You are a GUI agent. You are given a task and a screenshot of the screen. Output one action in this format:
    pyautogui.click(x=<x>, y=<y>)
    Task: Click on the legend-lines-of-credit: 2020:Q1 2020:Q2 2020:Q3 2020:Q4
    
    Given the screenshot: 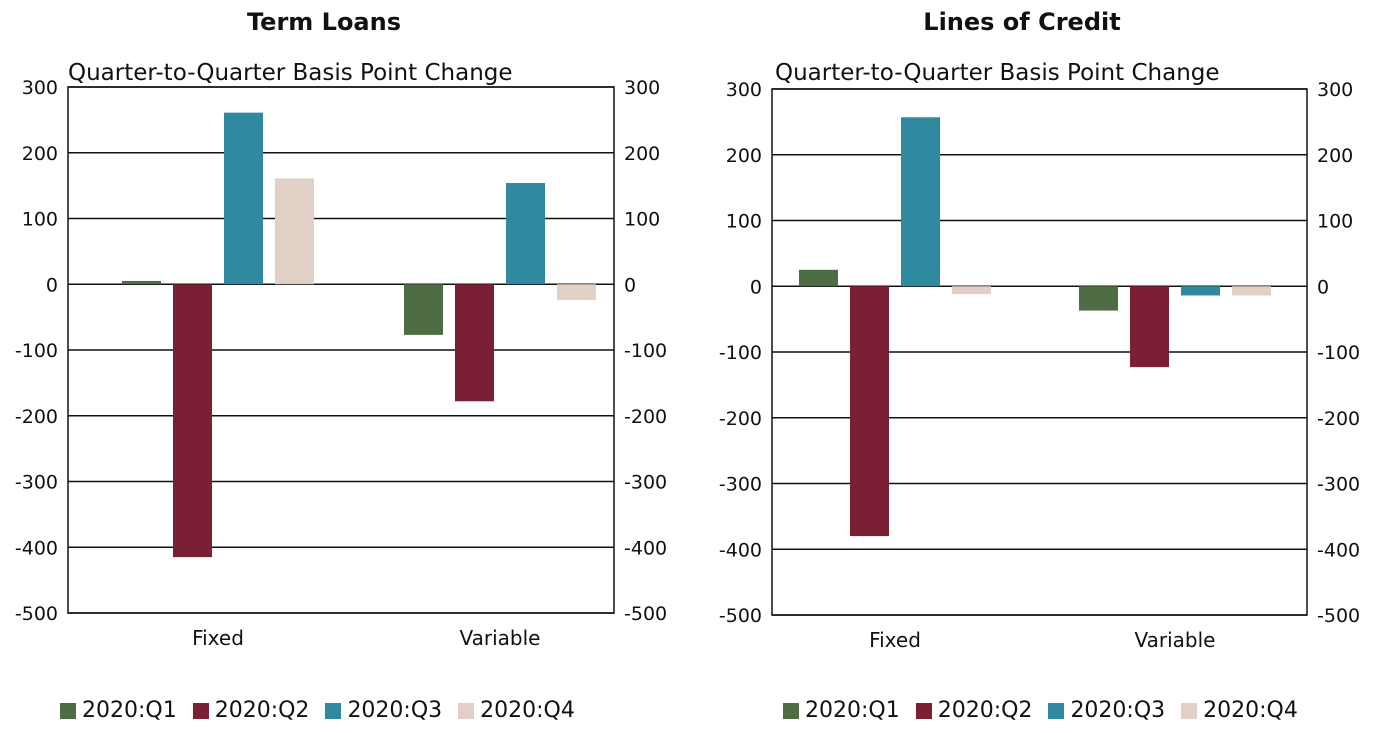 What is the action you would take?
    pyautogui.click(x=1048, y=710)
    